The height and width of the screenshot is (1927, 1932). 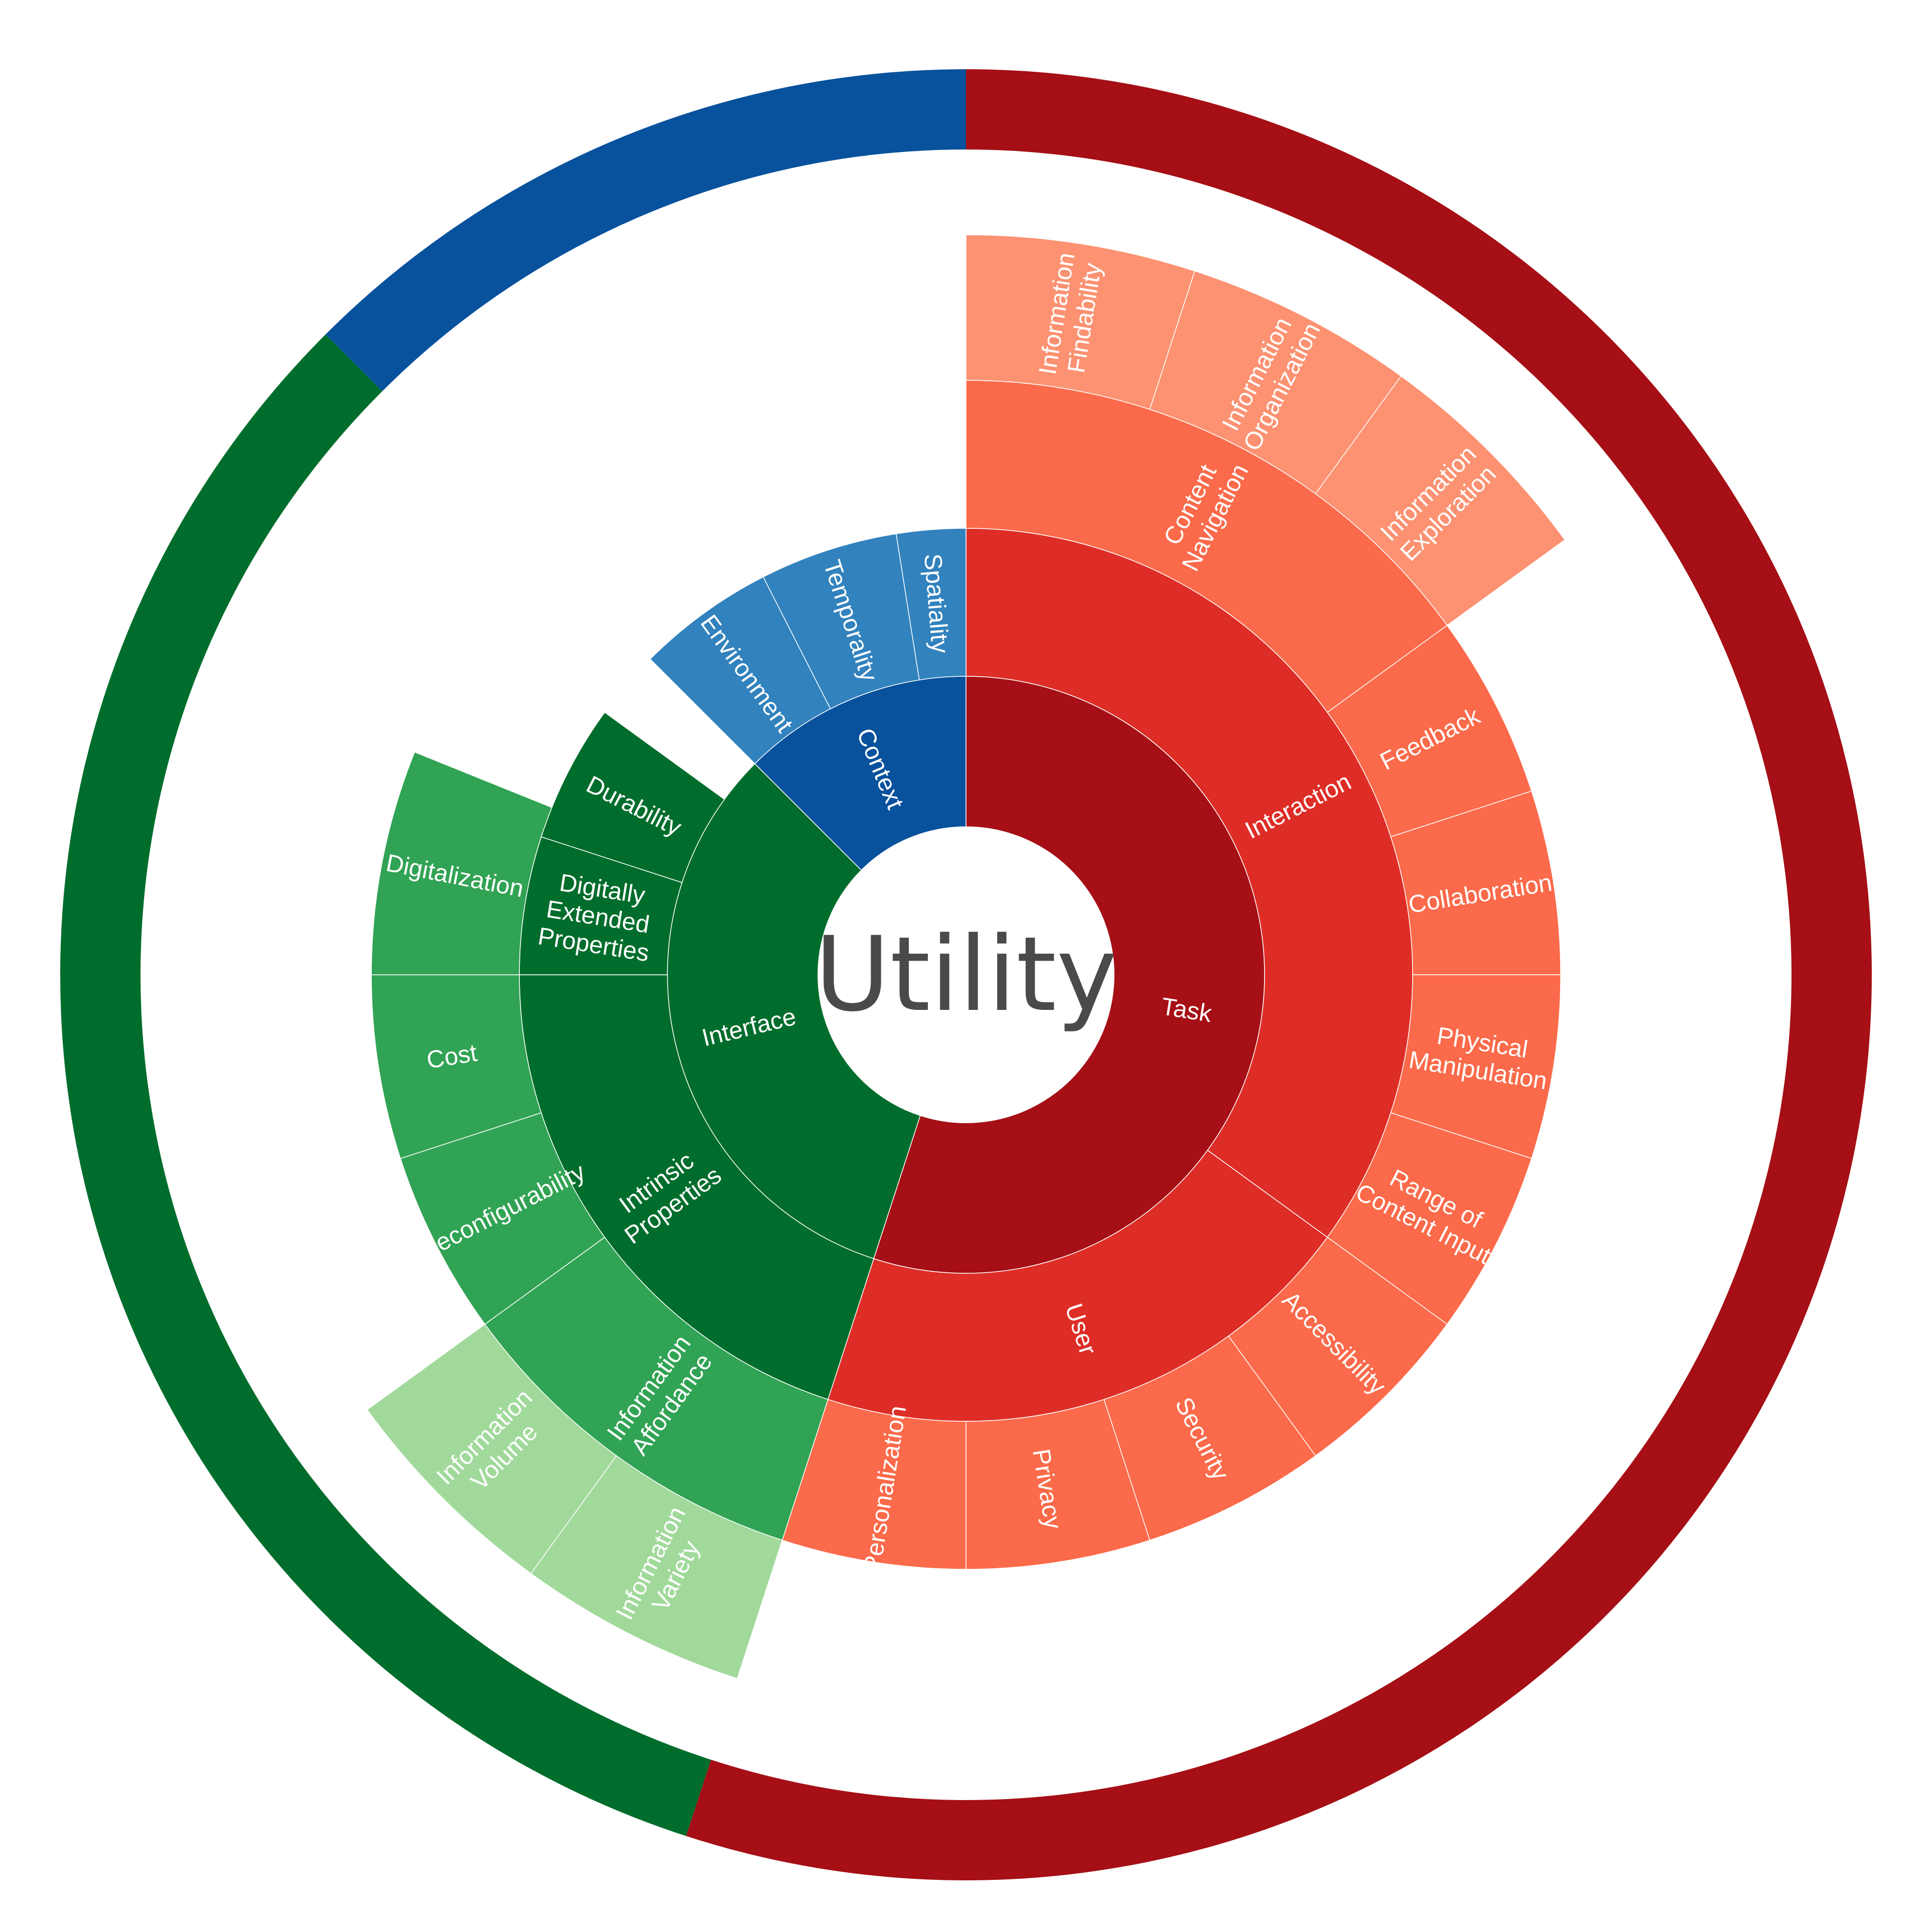 What do you see at coordinates (931, 604) in the screenshot?
I see `segment-spatiality` at bounding box center [931, 604].